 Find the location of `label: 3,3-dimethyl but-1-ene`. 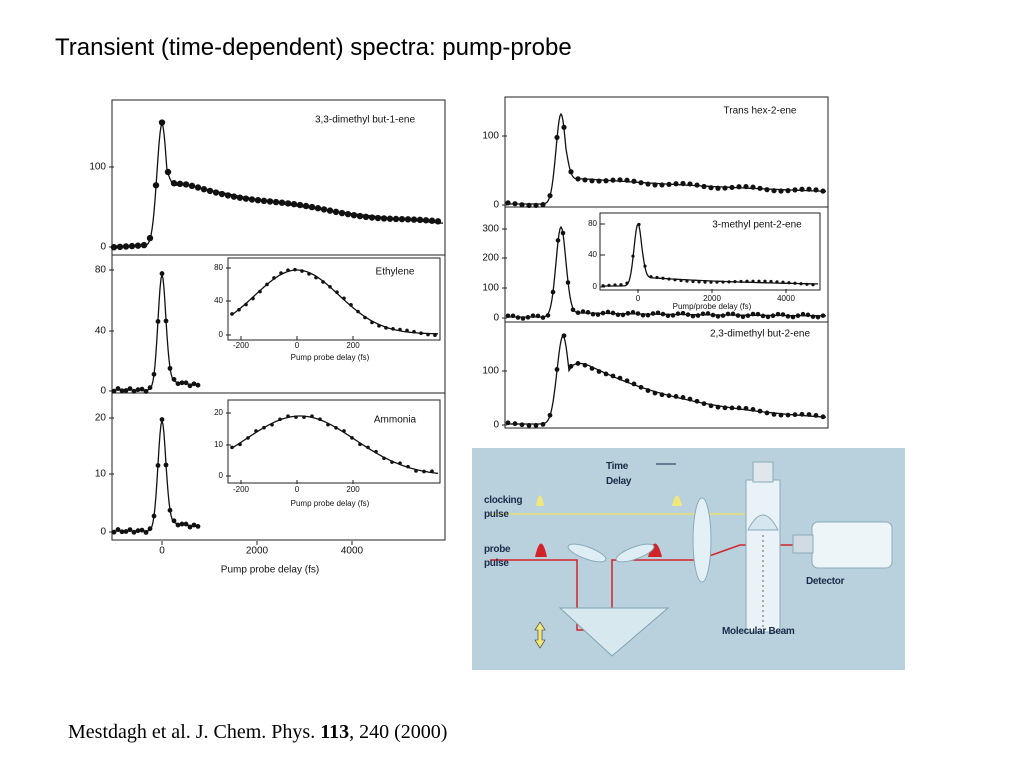

label: 3,3-dimethyl but-1-ene is located at coordinates (365, 120).